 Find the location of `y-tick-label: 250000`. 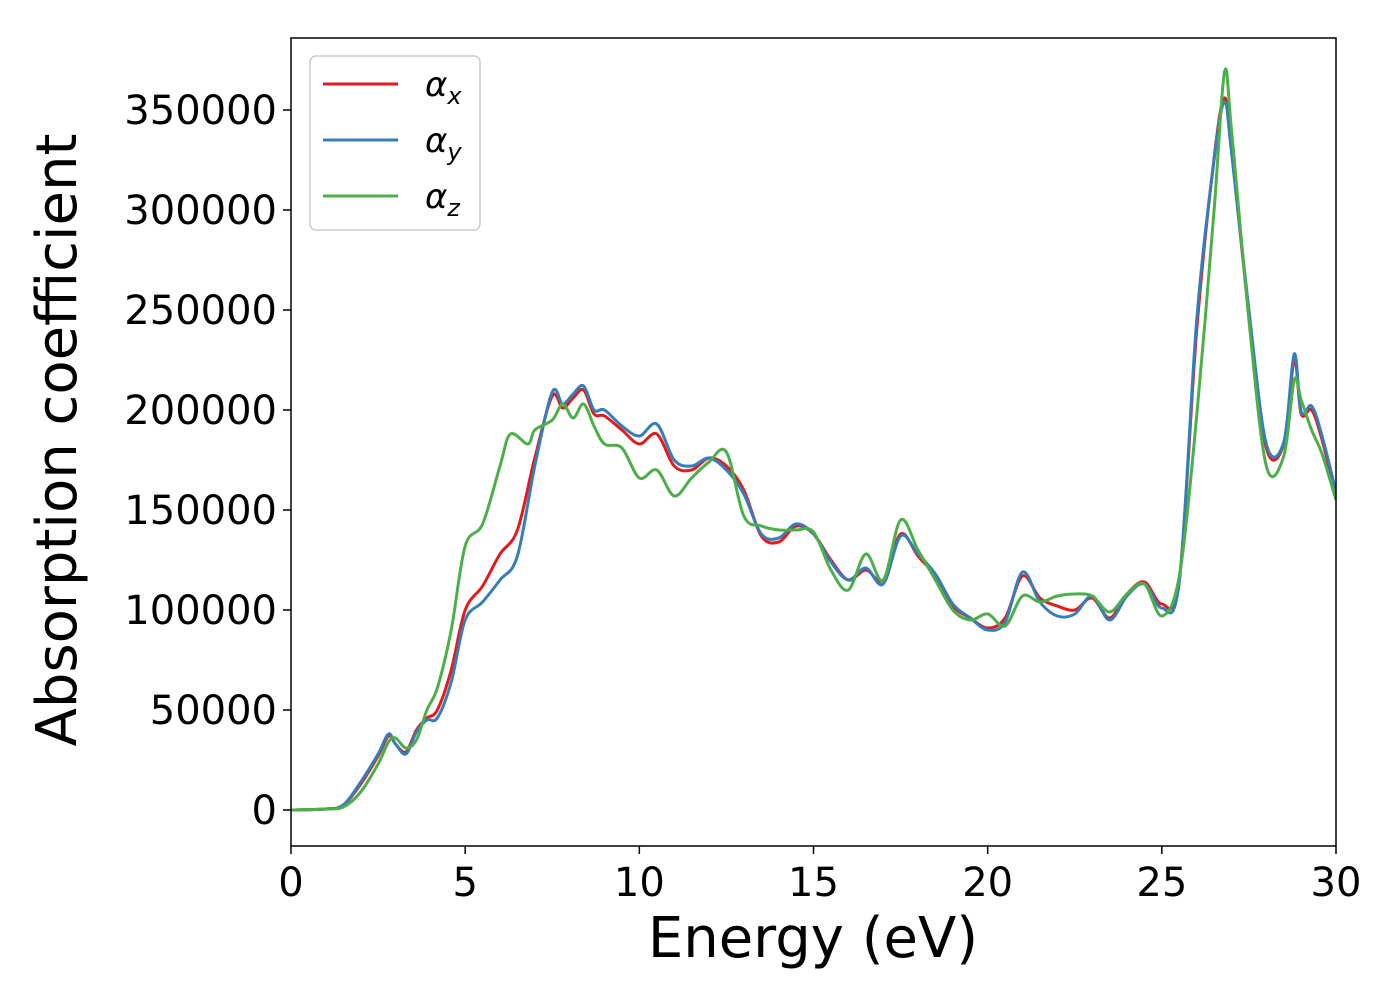

y-tick-label: 250000 is located at coordinates (200, 311).